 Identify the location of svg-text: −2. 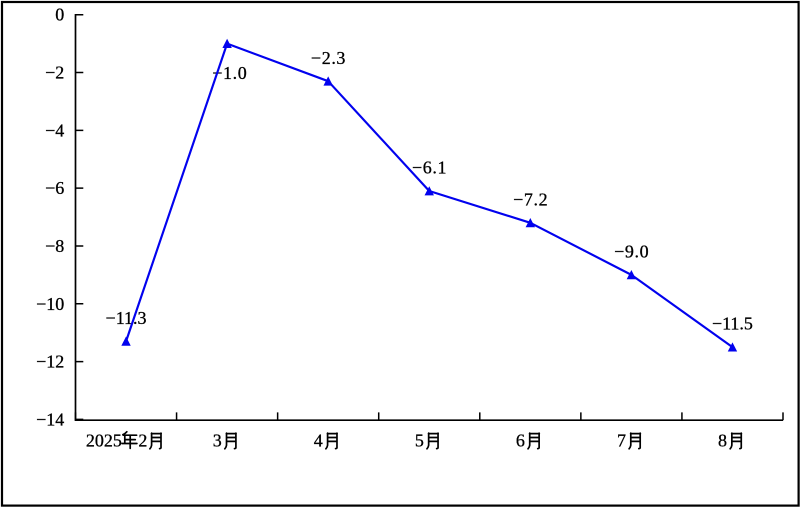
(54, 73).